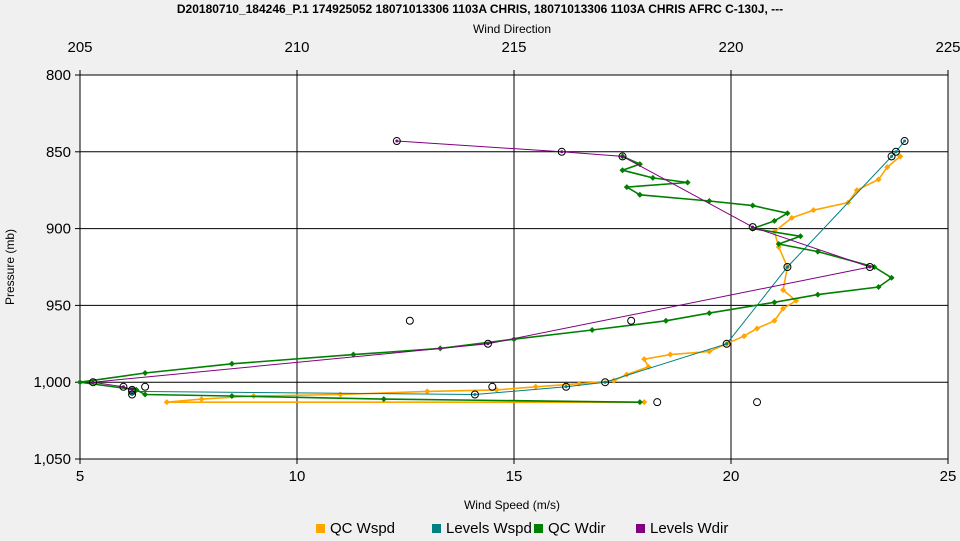  I want to click on x-top-tick-label: 215, so click(513, 47).